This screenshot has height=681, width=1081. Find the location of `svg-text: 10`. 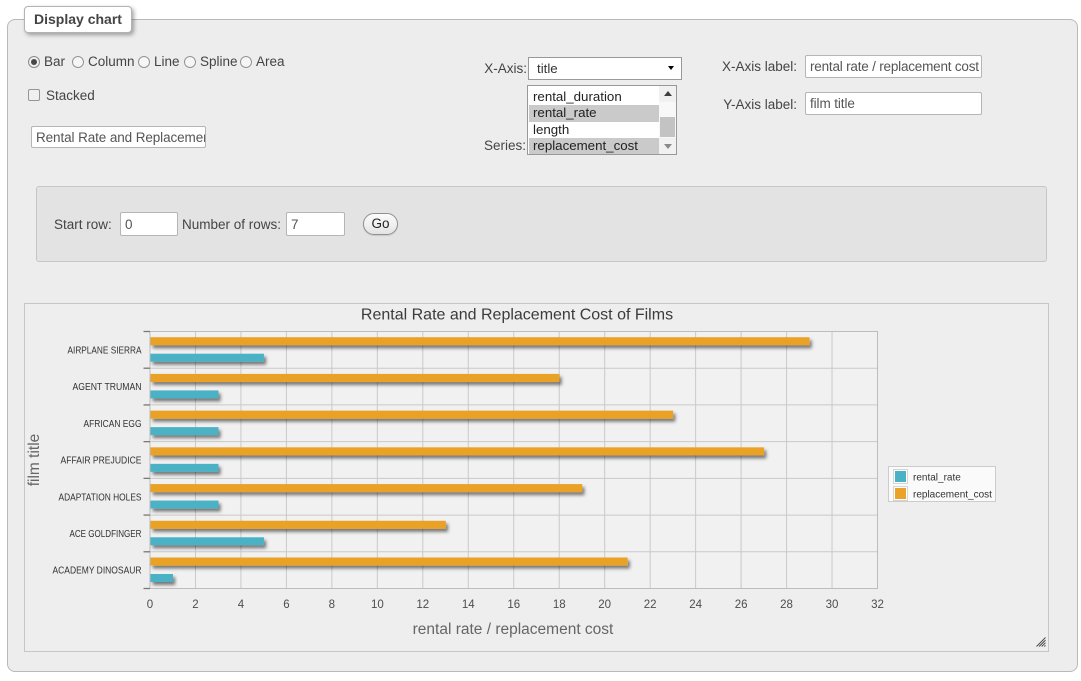

svg-text: 10 is located at coordinates (377, 605).